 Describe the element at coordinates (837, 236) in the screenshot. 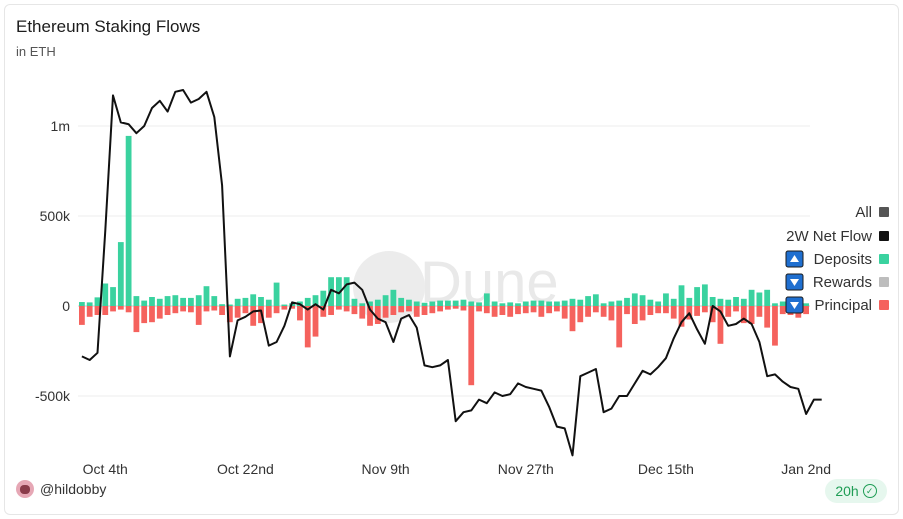

I see `legend-item: 2W Net Flow` at that location.